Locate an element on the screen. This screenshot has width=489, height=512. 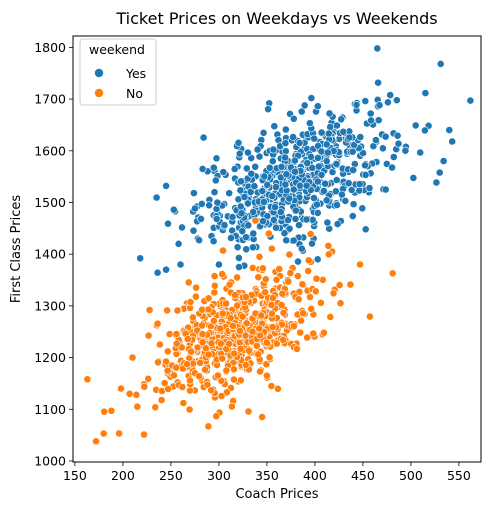
x-tick-label: 500 is located at coordinates (411, 475).